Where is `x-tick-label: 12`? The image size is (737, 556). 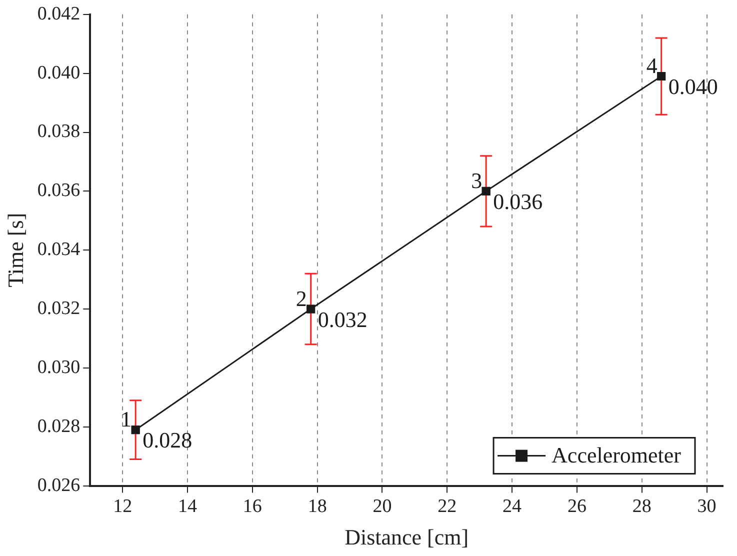 x-tick-label: 12 is located at coordinates (122, 507).